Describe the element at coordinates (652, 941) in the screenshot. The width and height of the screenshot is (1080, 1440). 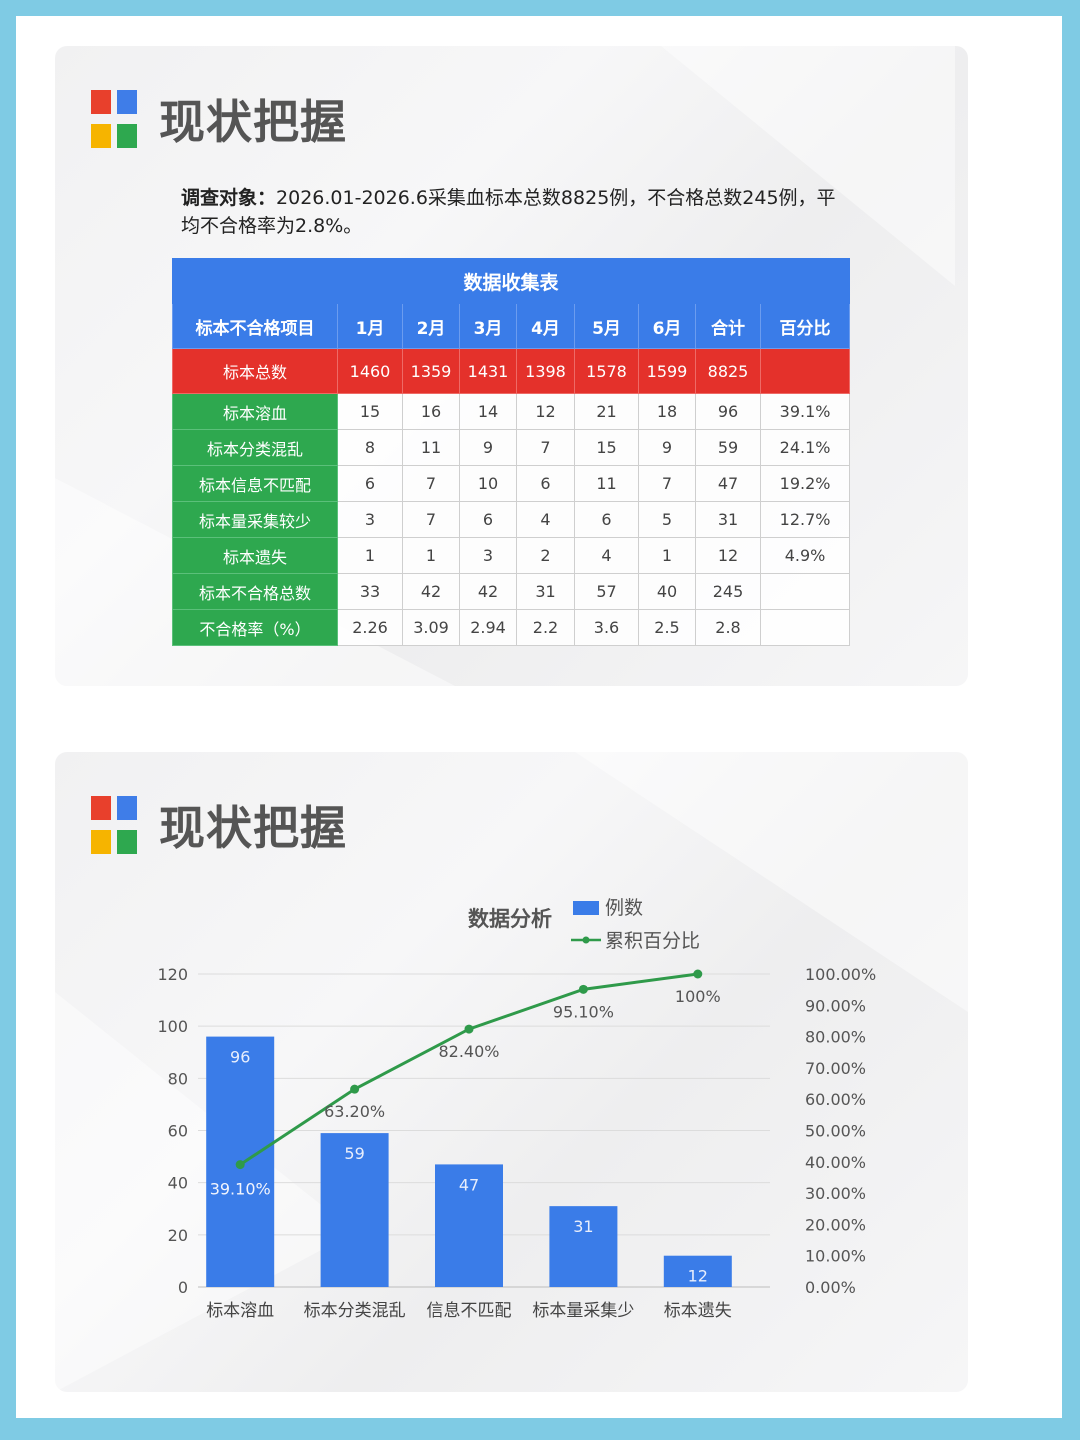
I see `legend-label: 累积百分比` at that location.